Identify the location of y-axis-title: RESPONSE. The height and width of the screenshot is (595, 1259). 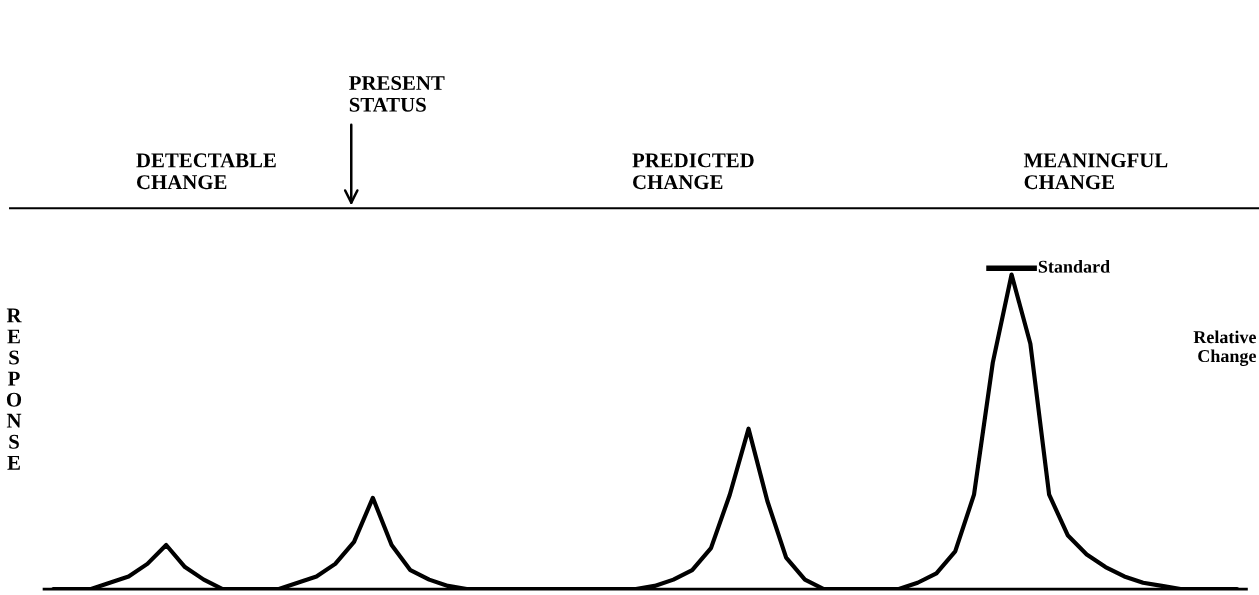
(14, 389).